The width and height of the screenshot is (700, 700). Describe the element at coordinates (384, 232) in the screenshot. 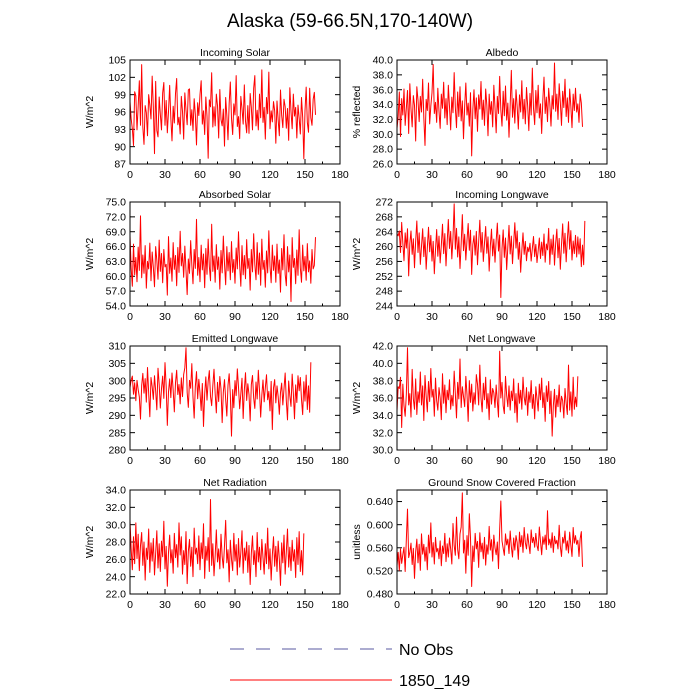

I see `y-tick-label: 264` at that location.